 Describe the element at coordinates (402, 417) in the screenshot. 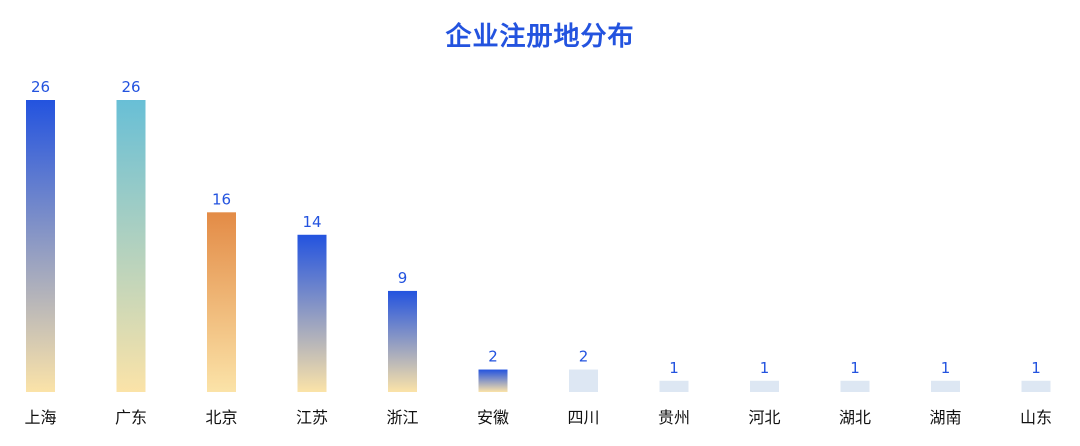

I see `category-label-5: 浙江` at that location.